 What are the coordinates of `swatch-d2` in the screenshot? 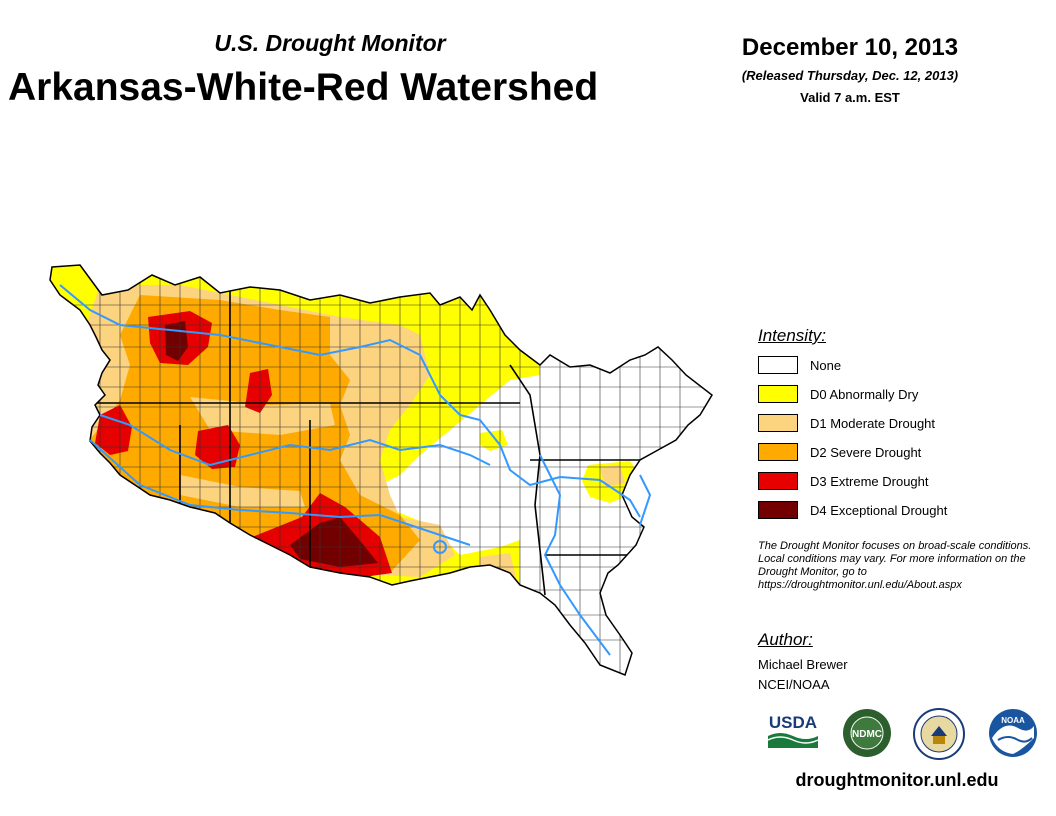 It's located at (778, 452).